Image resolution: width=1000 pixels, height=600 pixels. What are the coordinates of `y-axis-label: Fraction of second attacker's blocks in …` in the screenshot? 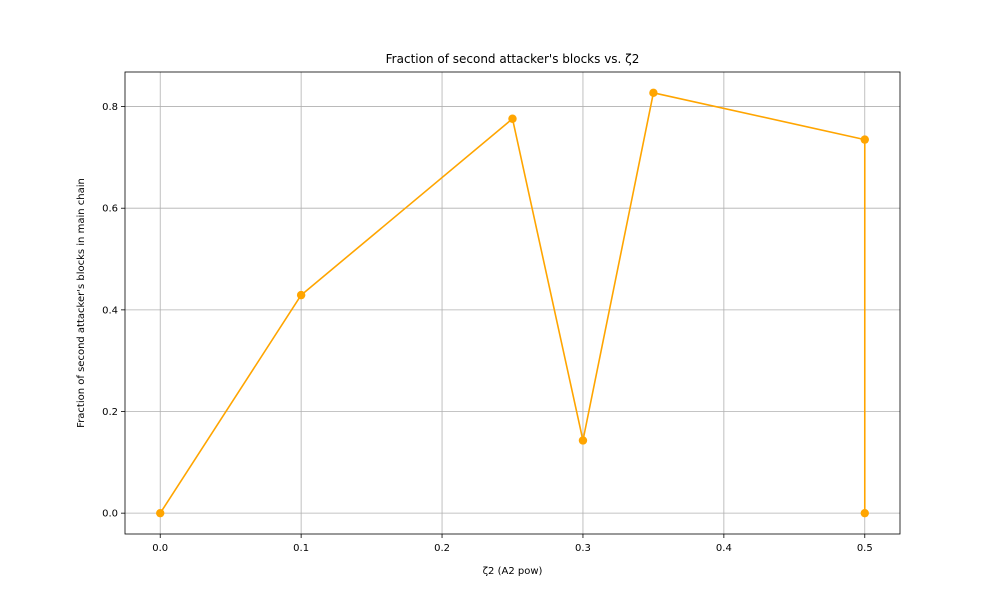 It's located at (81, 303).